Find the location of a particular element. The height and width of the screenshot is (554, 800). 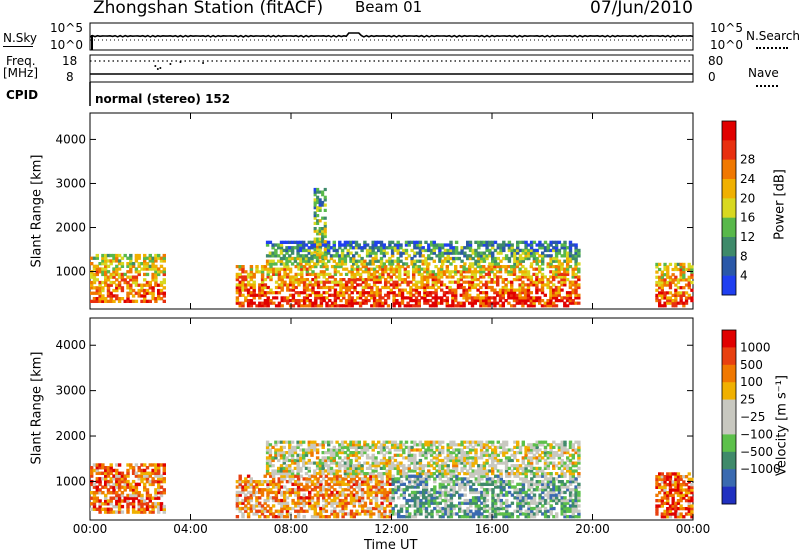

freq-dip-dot is located at coordinates (203, 63).